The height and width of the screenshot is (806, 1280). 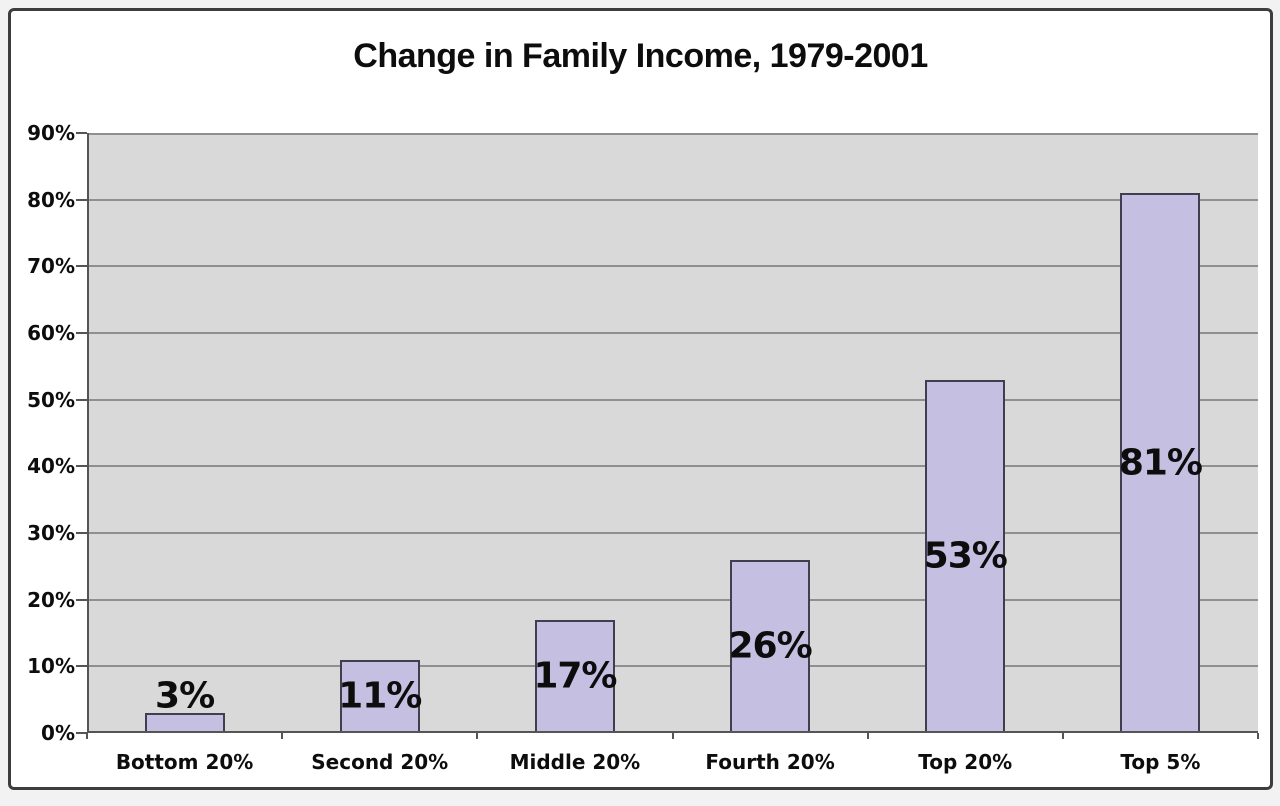 I want to click on bar-value-label: 81%, so click(x=1160, y=463).